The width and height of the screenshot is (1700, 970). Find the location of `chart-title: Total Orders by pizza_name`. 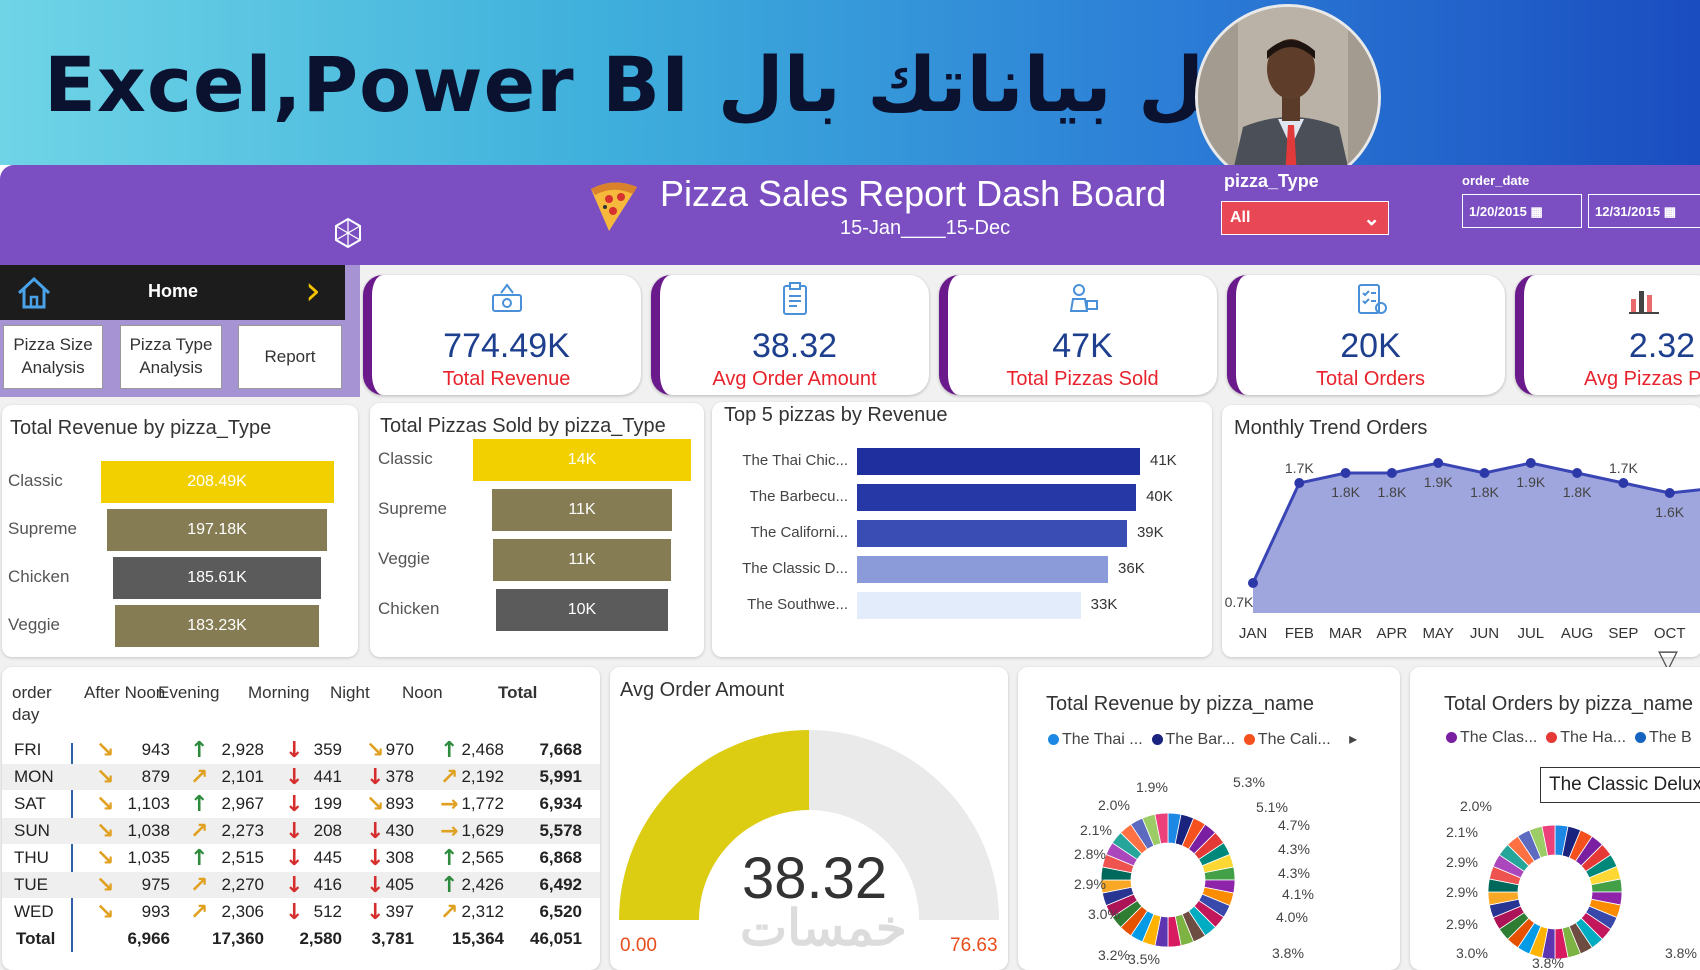

chart-title: Total Orders by pizza_name is located at coordinates (1569, 704).